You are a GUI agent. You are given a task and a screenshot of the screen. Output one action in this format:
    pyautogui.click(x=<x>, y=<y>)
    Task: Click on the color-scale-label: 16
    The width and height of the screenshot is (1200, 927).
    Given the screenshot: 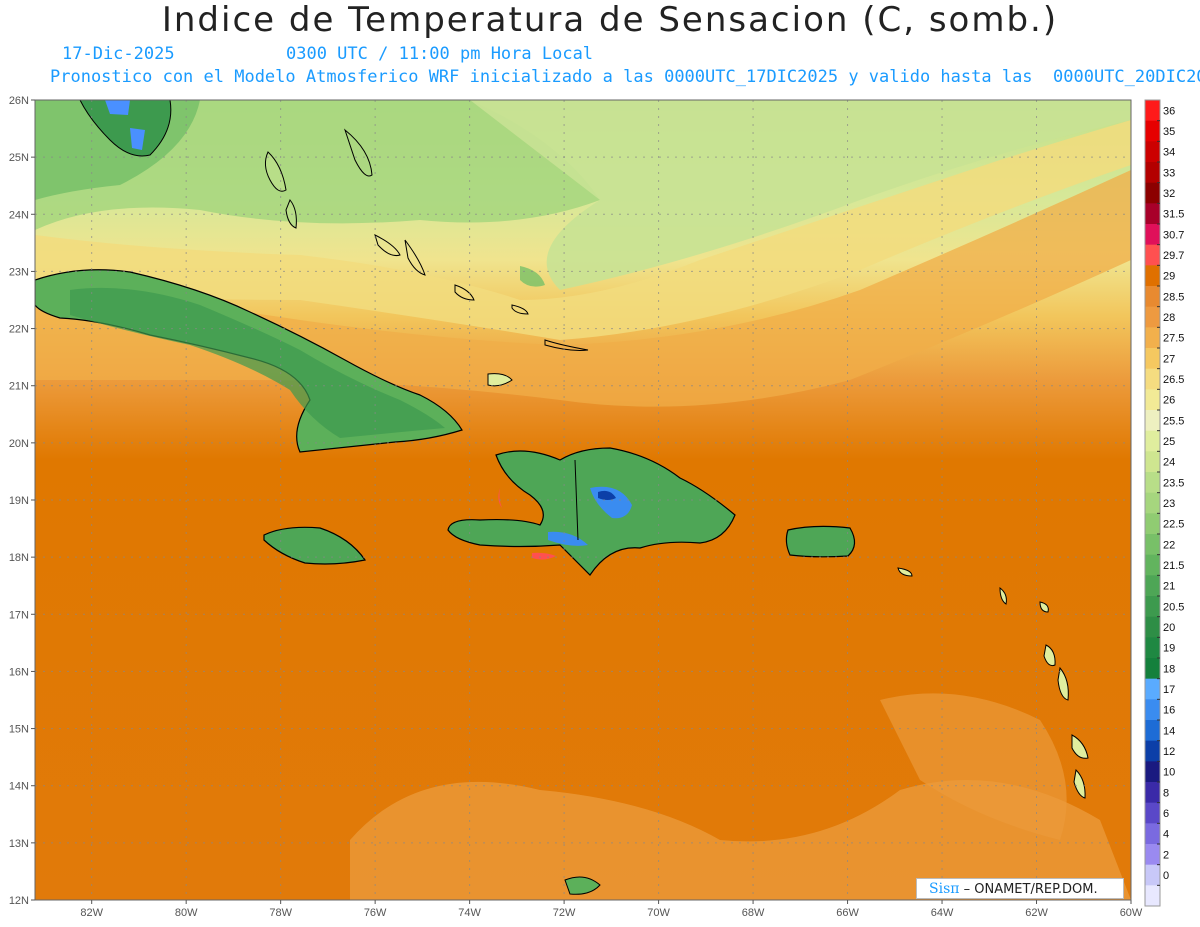 What is the action you would take?
    pyautogui.click(x=1169, y=711)
    